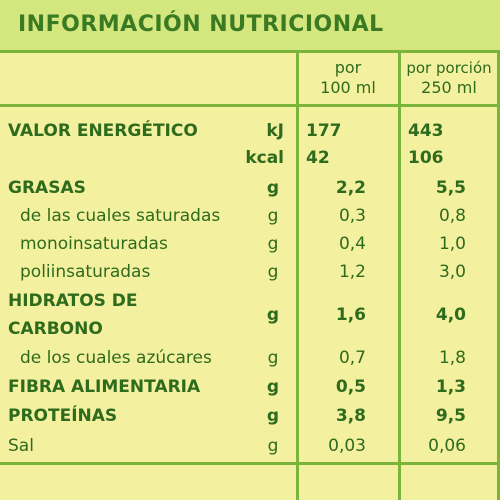 Image resolution: width=500 pixels, height=500 pixels. What do you see at coordinates (450, 188) in the screenshot?
I see `value-per-serving: 5,5` at bounding box center [450, 188].